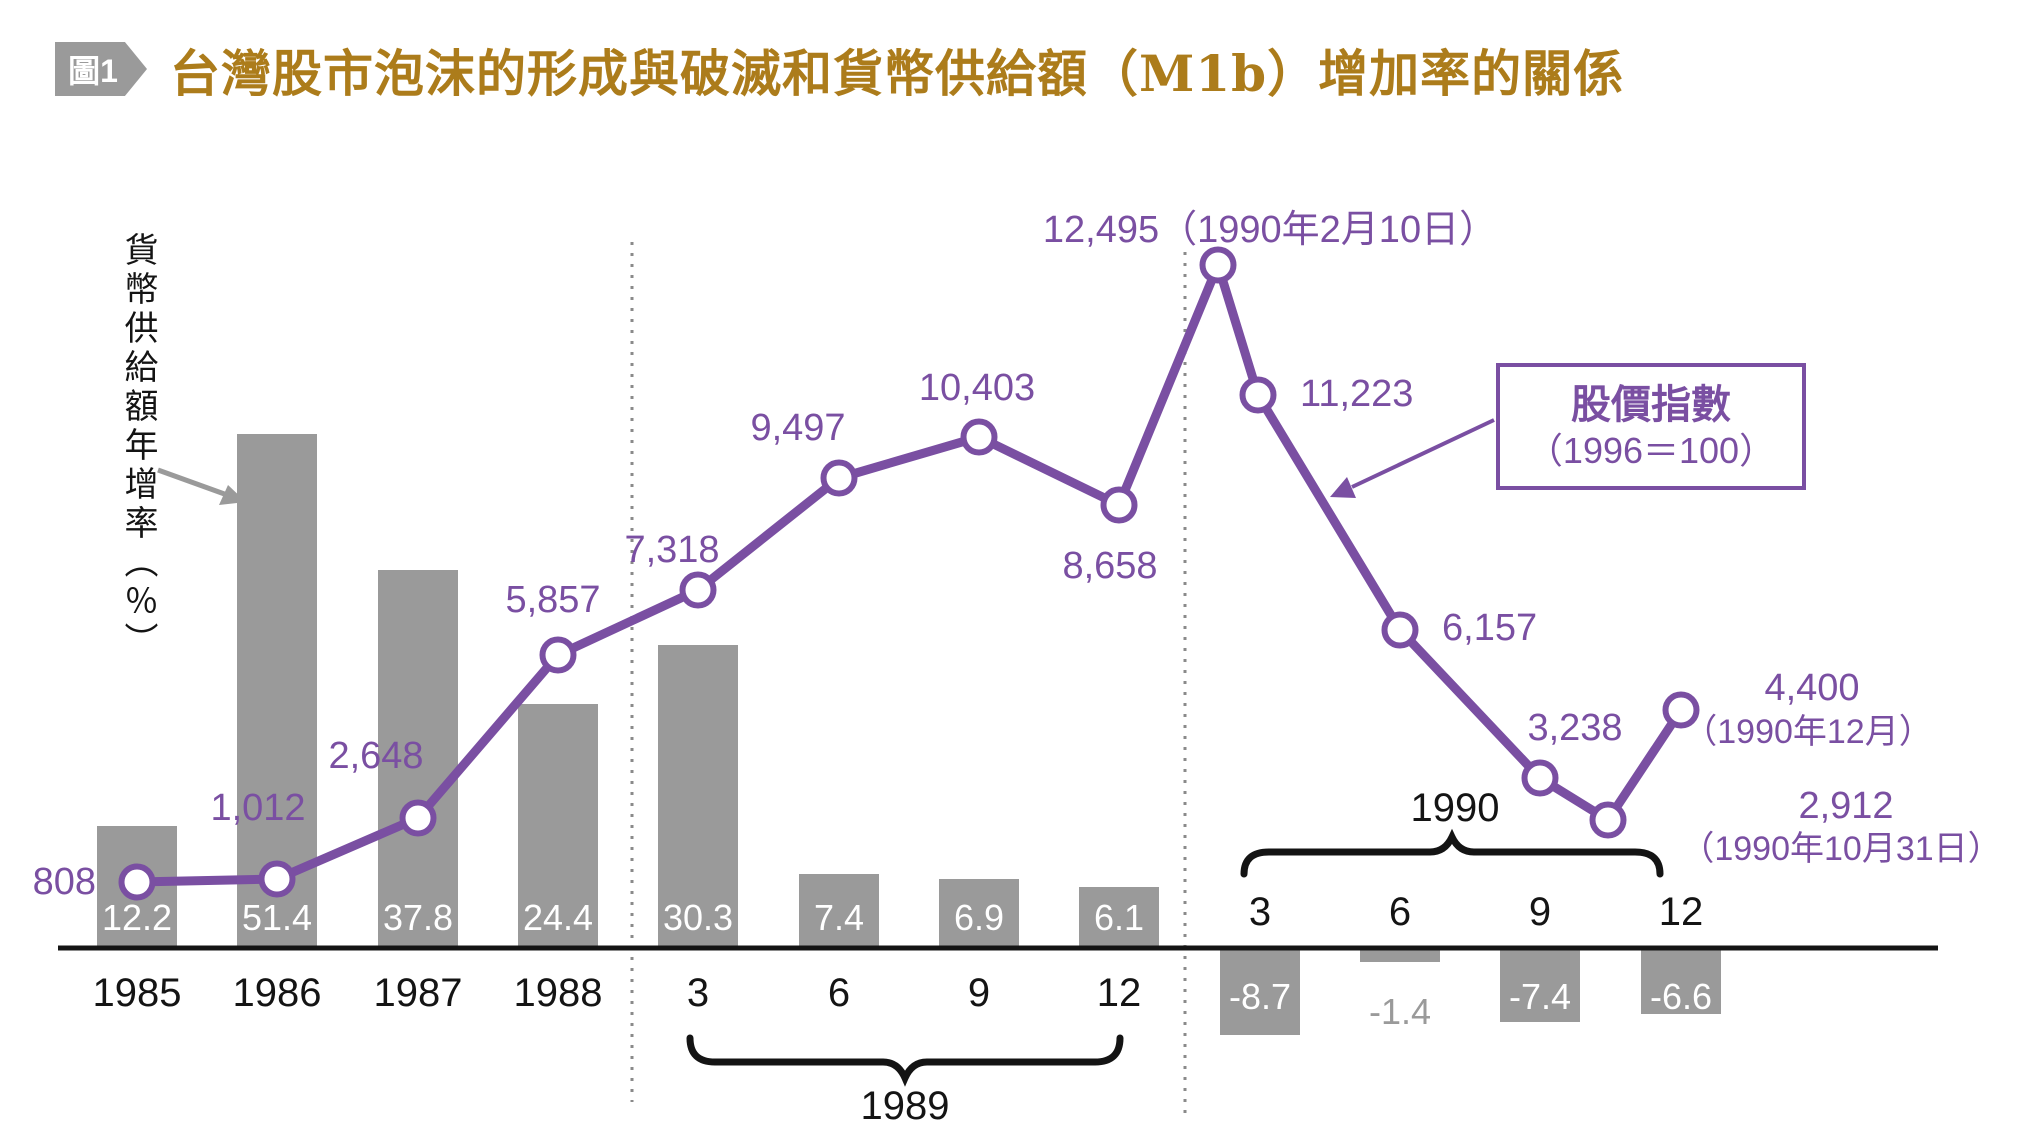 This screenshot has width=2022, height=1130. What do you see at coordinates (1808, 732) in the screenshot?
I see `point-date-label: （1990年12月）` at bounding box center [1808, 732].